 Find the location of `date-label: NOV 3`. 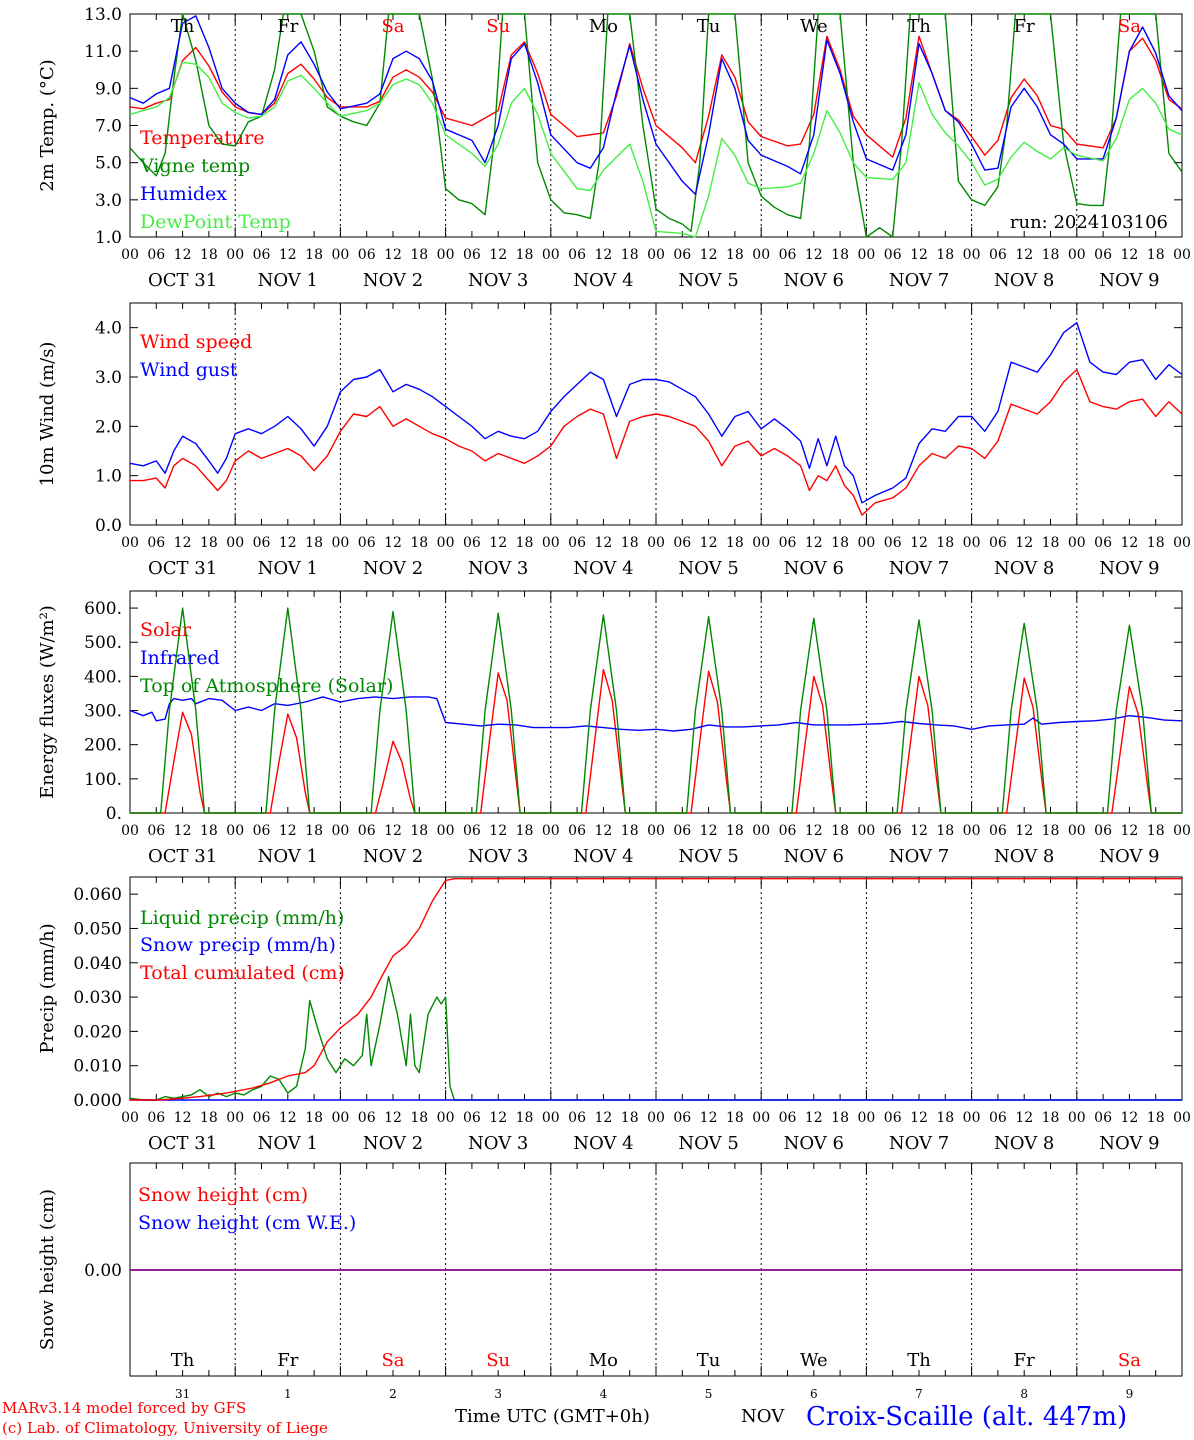

date-label: NOV 3 is located at coordinates (498, 280).